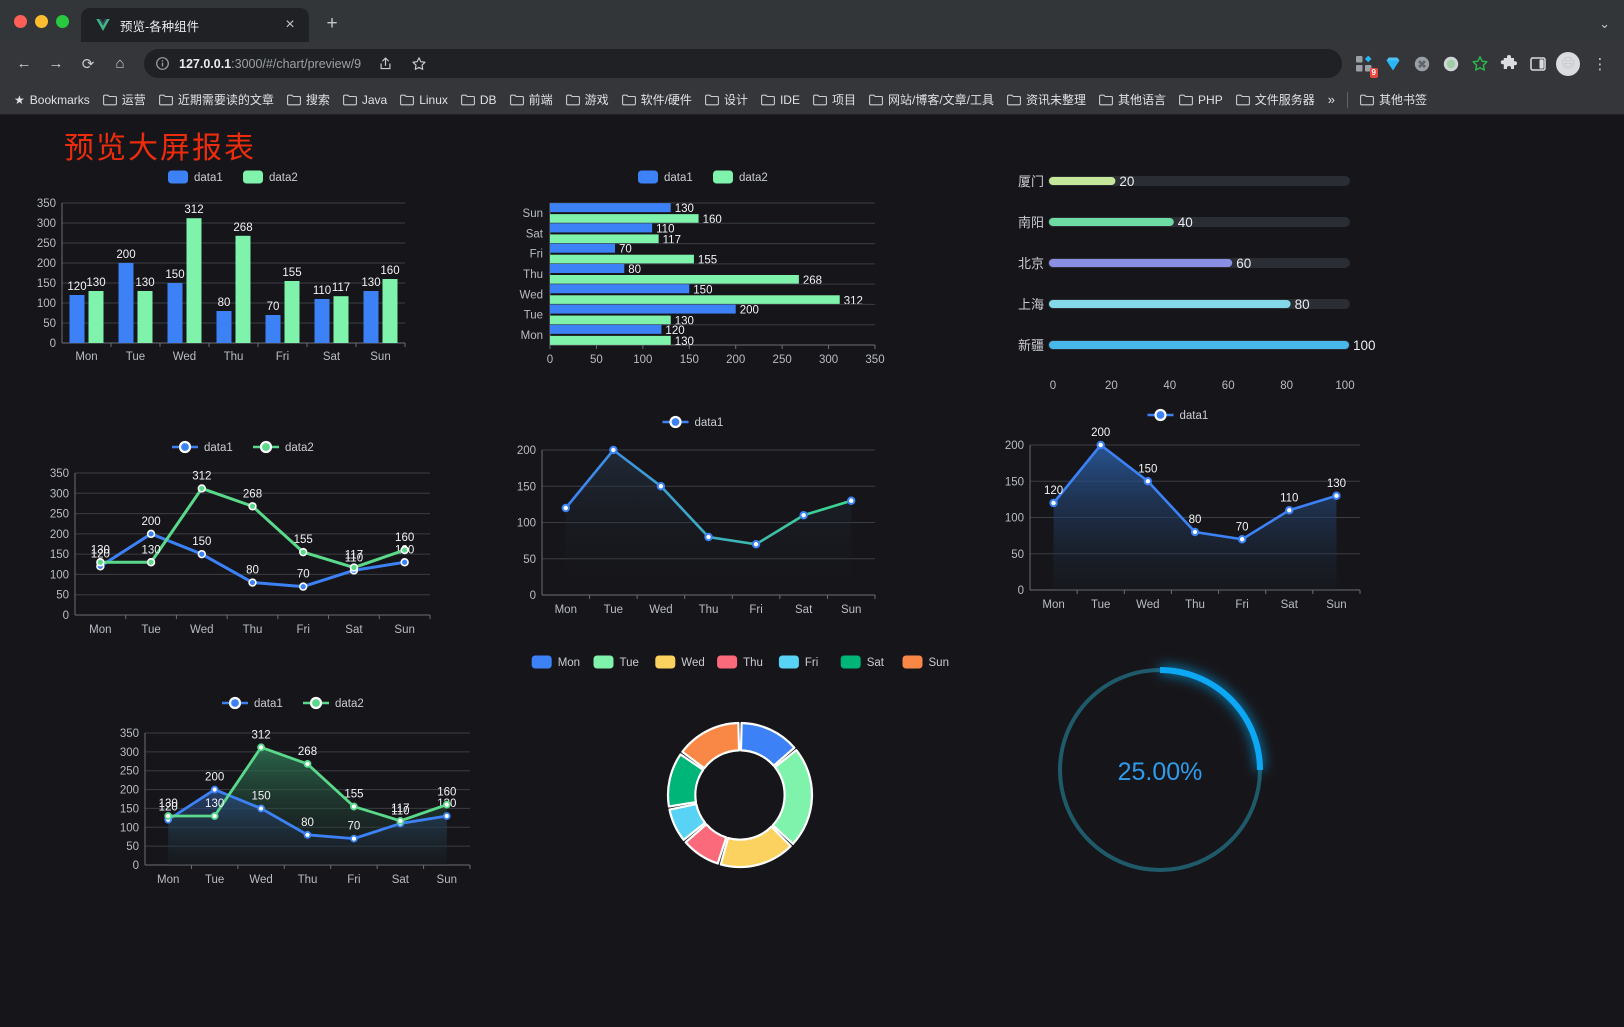 The image size is (1624, 1027). Describe the element at coordinates (862, 662) in the screenshot. I see `legend-item-Sat: Sat` at that location.